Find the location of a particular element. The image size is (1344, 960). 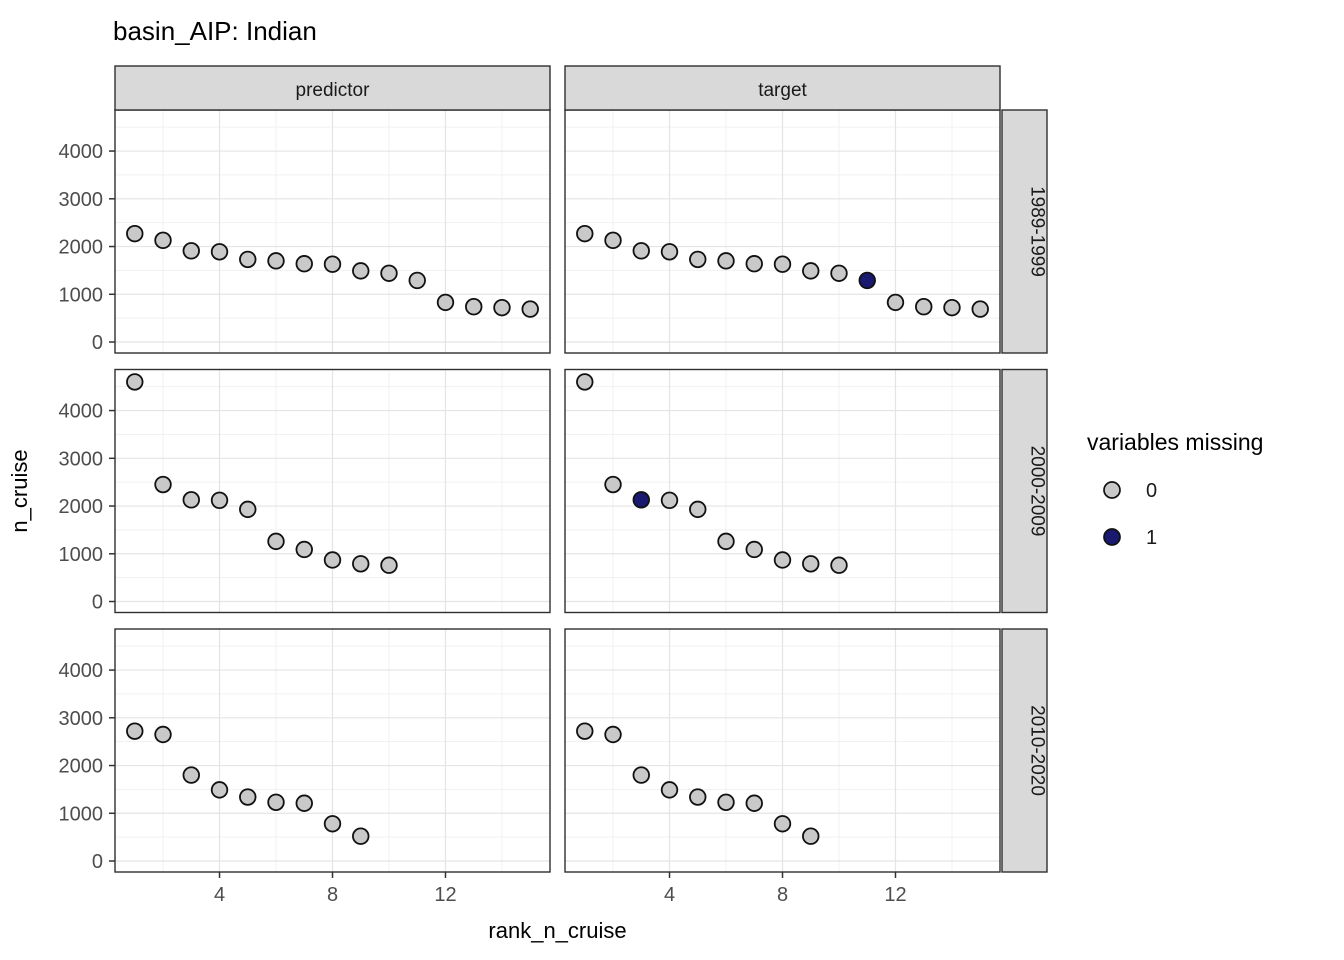

x-axis-title: rank_n_cruise is located at coordinates (557, 930).